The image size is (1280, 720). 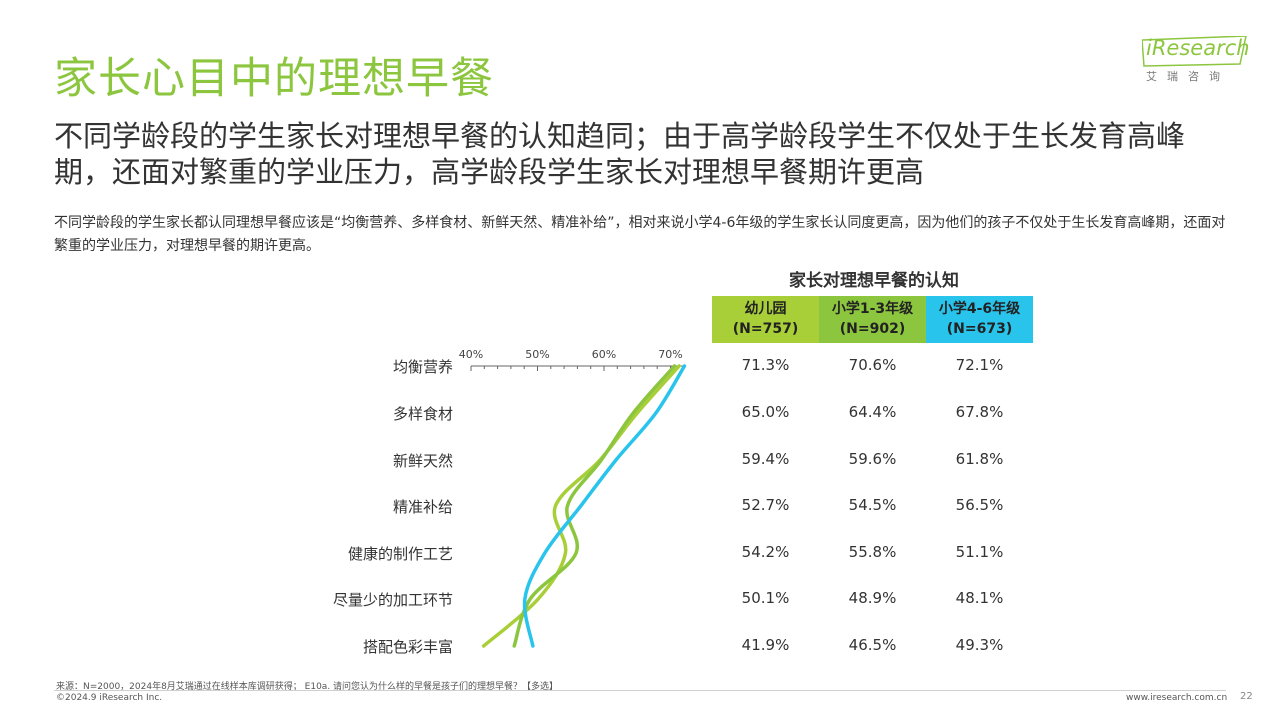 What do you see at coordinates (640, 690) in the screenshot?
I see `footer-divider` at bounding box center [640, 690].